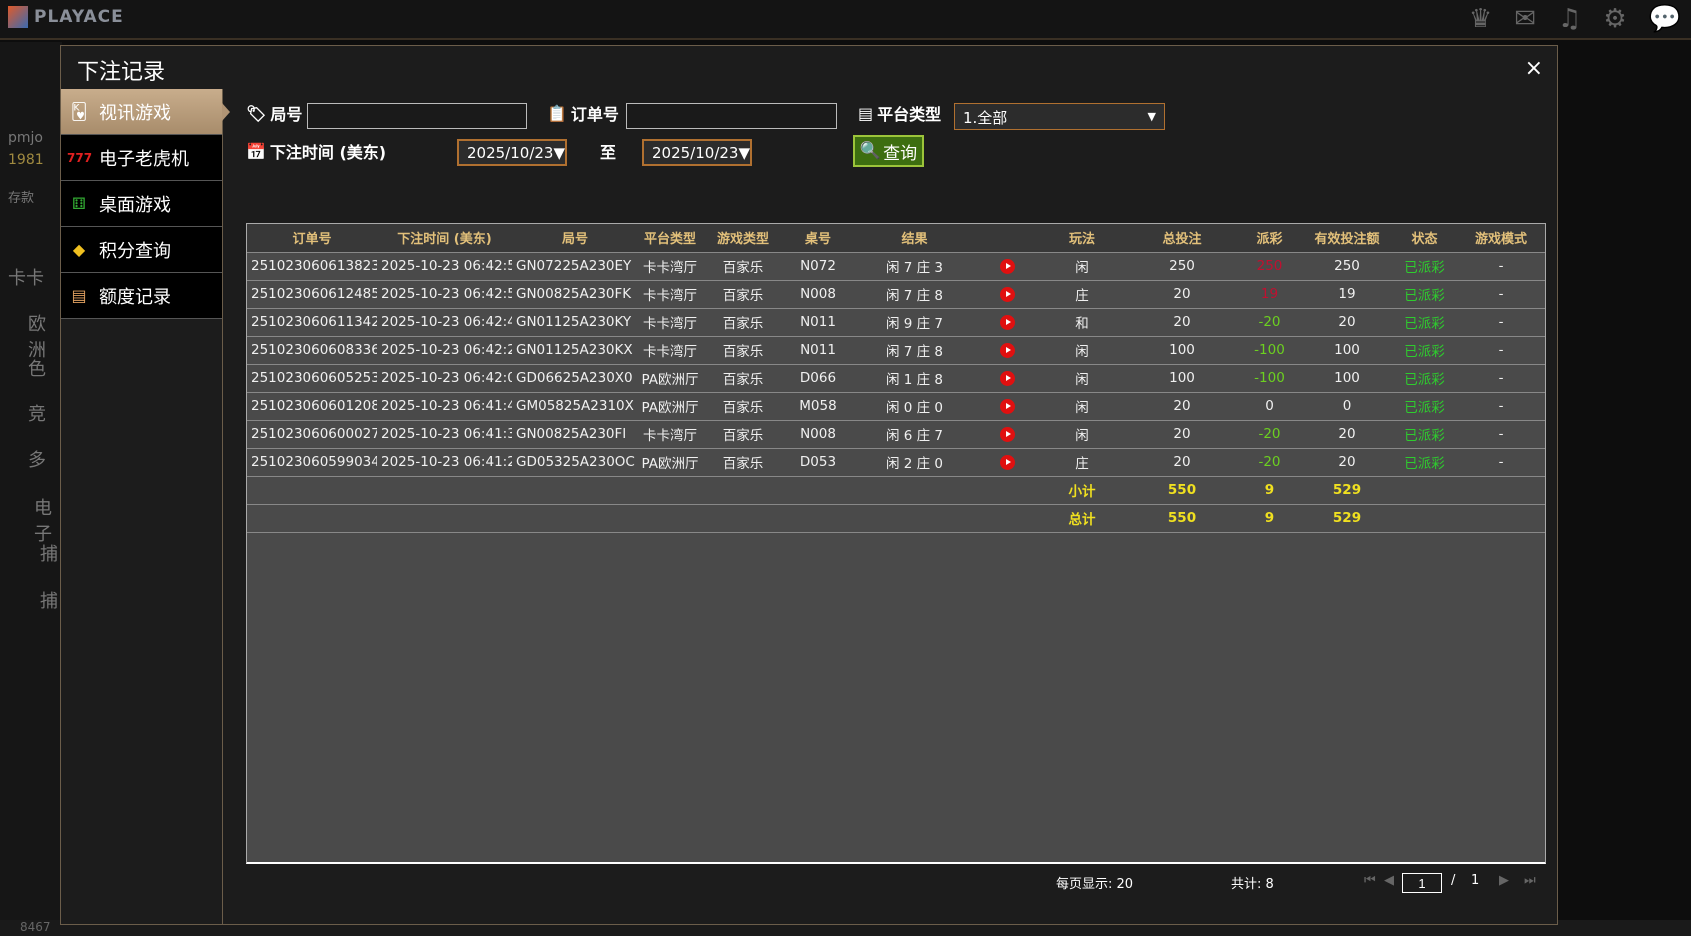  Describe the element at coordinates (845, 20) in the screenshot. I see `top-bar: PLAYACE ♛ ✉ ♫ ⚙ 💬` at that location.